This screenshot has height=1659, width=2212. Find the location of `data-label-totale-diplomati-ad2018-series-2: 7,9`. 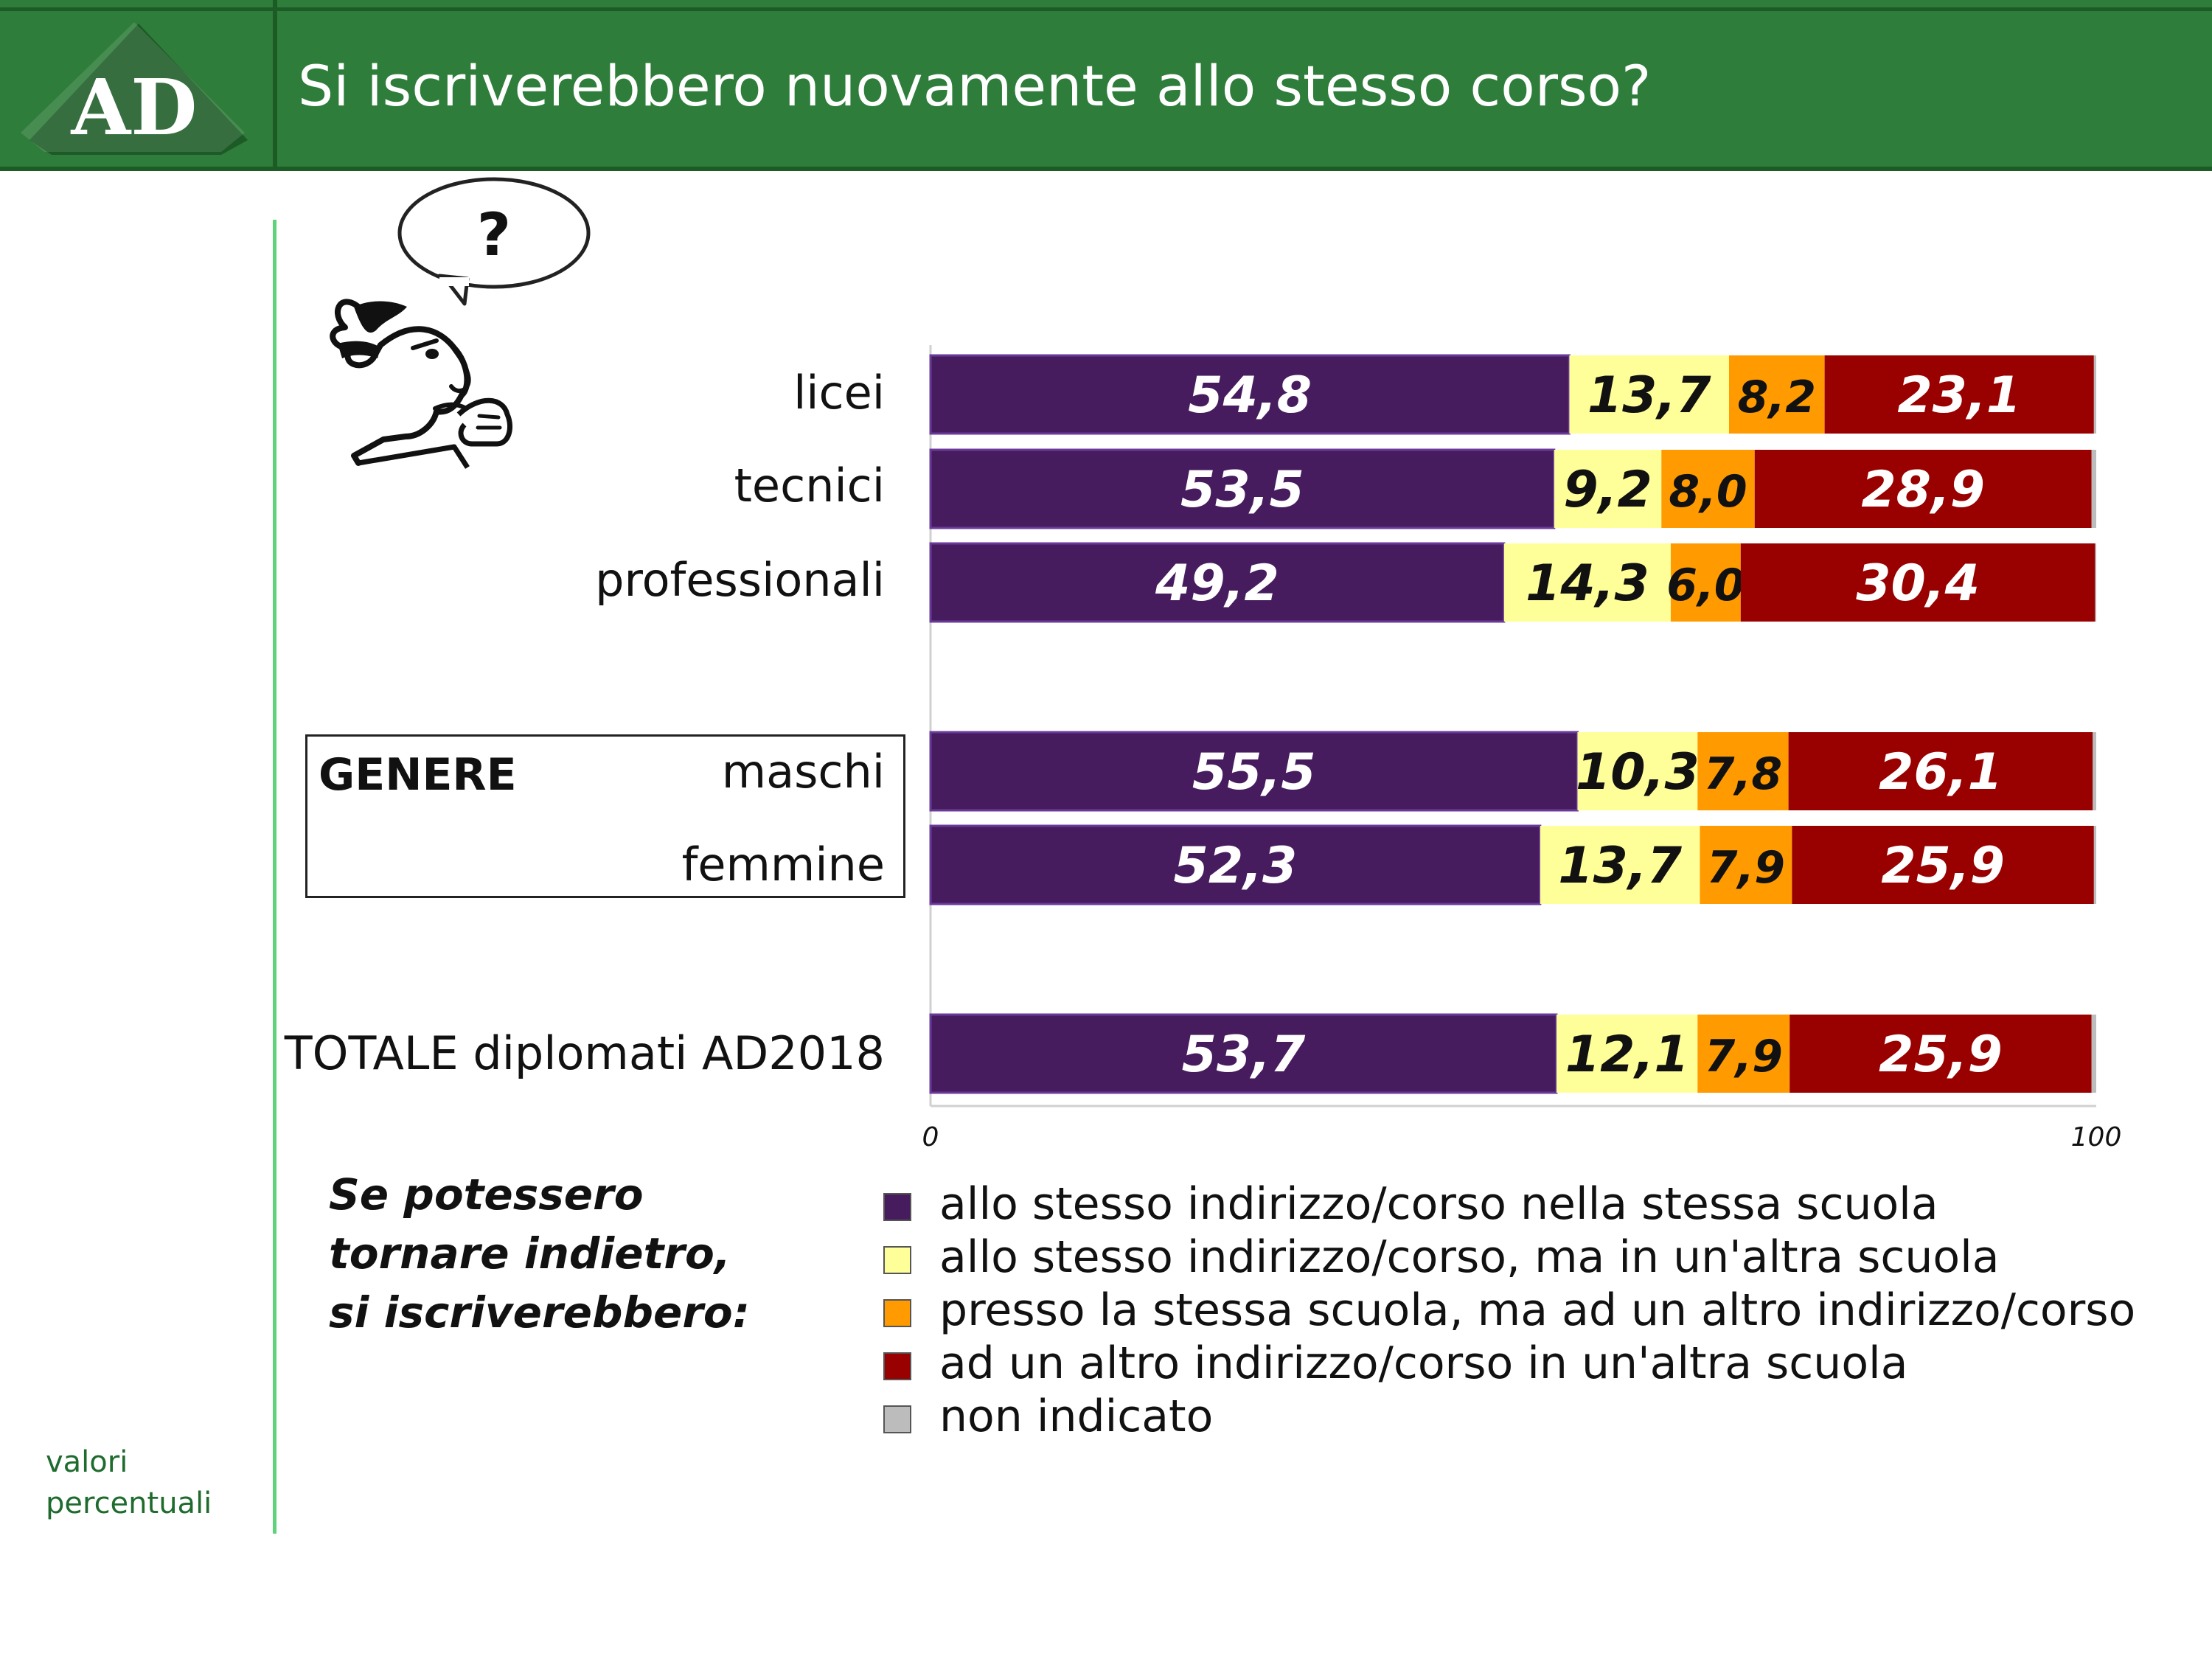

data-label-totale-diplomati-ad2018-series-2: 7,9 is located at coordinates (1744, 1056).